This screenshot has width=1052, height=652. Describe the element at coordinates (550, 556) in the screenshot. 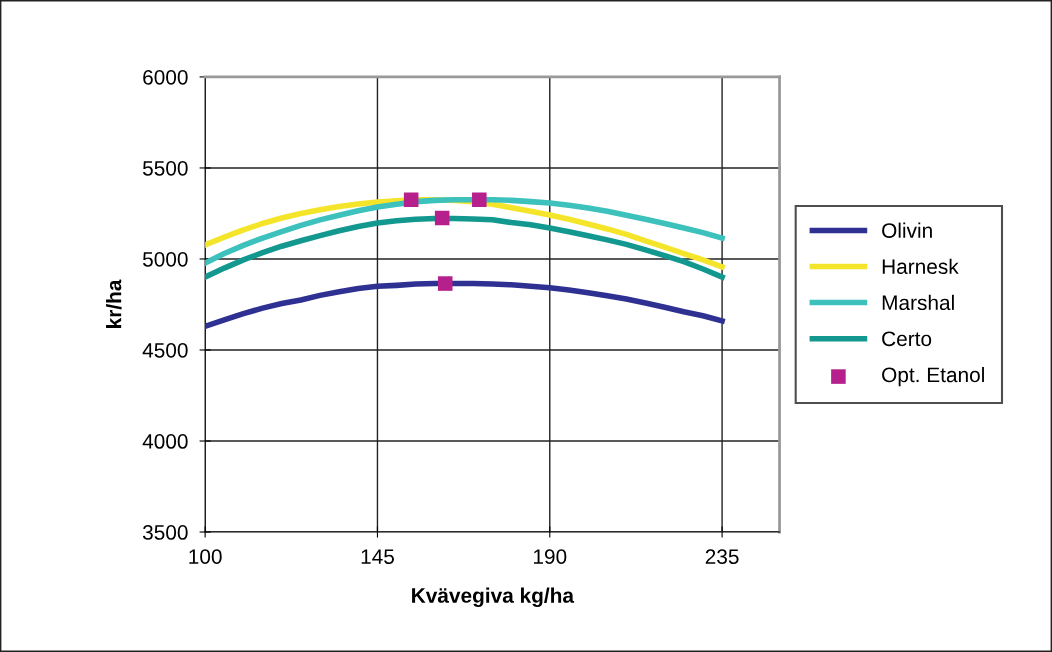

I see `x-tick-label: 190` at that location.